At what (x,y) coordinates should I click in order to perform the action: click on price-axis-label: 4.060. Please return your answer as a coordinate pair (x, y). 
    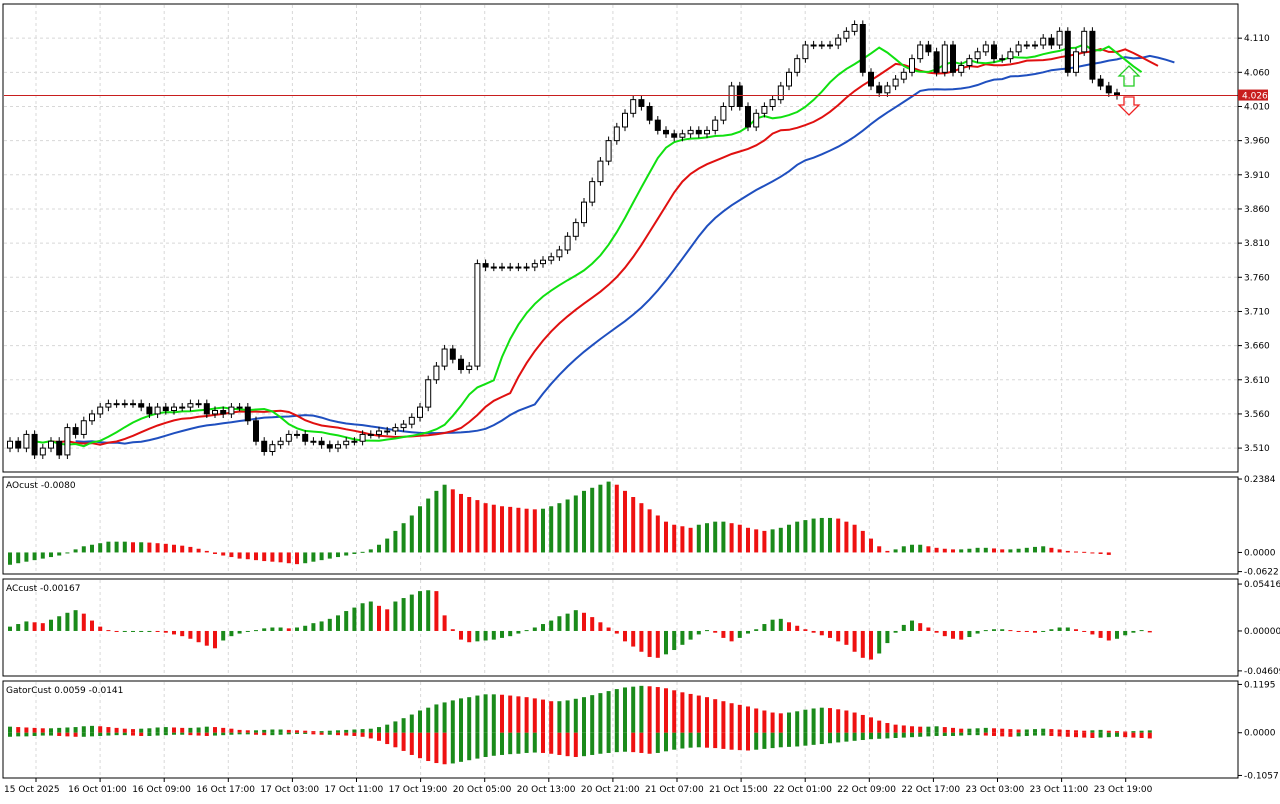
    Looking at the image, I should click on (1257, 73).